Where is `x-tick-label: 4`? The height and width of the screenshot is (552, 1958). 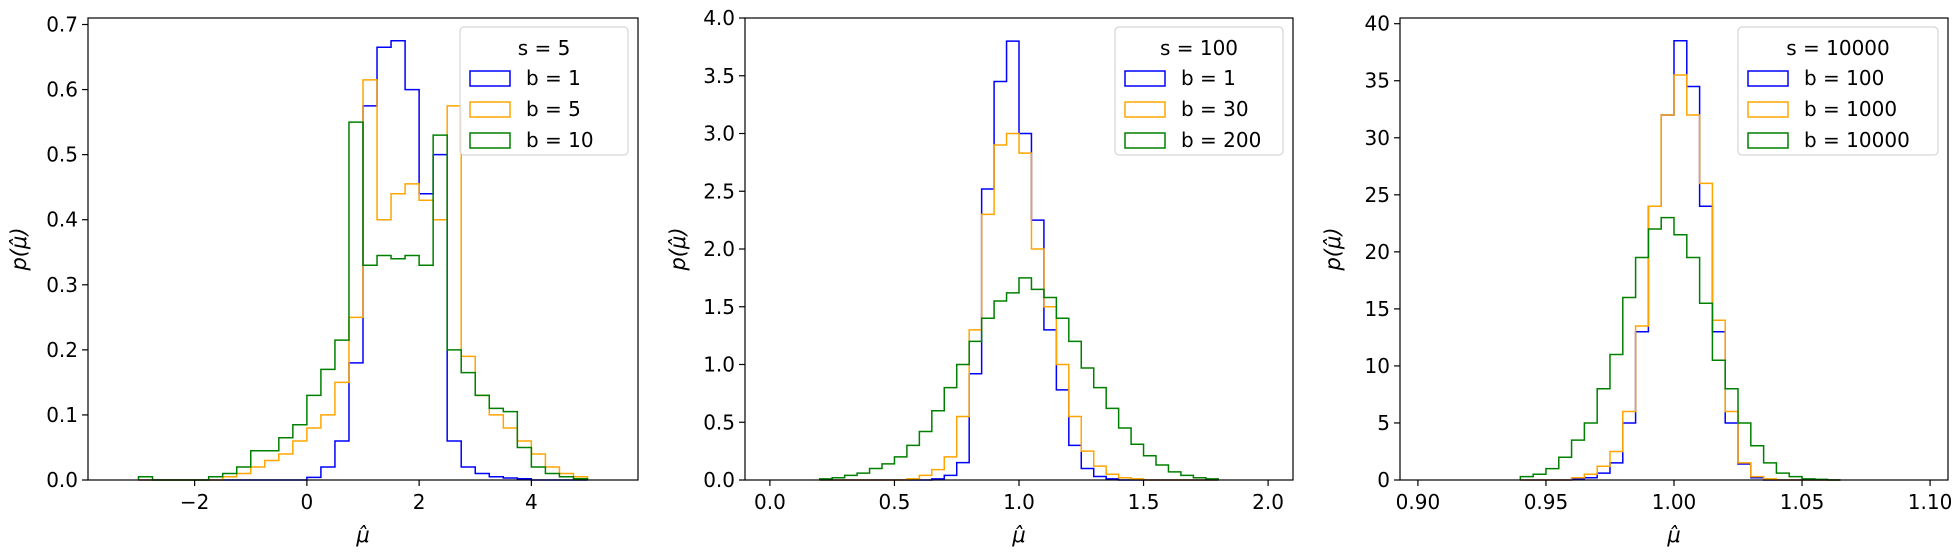 x-tick-label: 4 is located at coordinates (531, 502).